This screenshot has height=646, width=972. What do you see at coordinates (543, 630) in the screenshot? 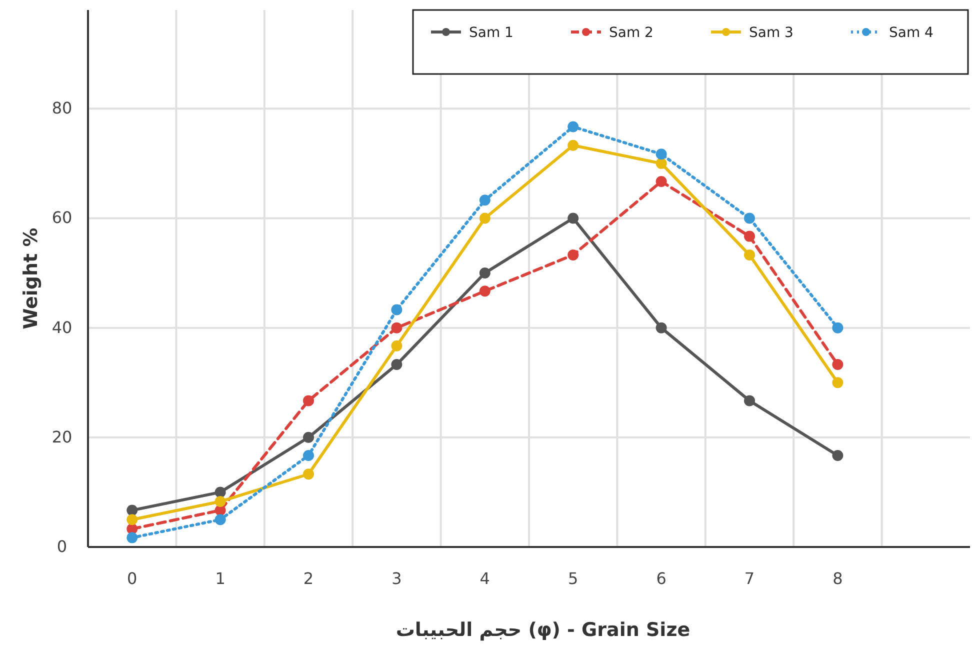
I see `x-axis-title: حجم الحبيبات (φ) - Grain Size` at bounding box center [543, 630].